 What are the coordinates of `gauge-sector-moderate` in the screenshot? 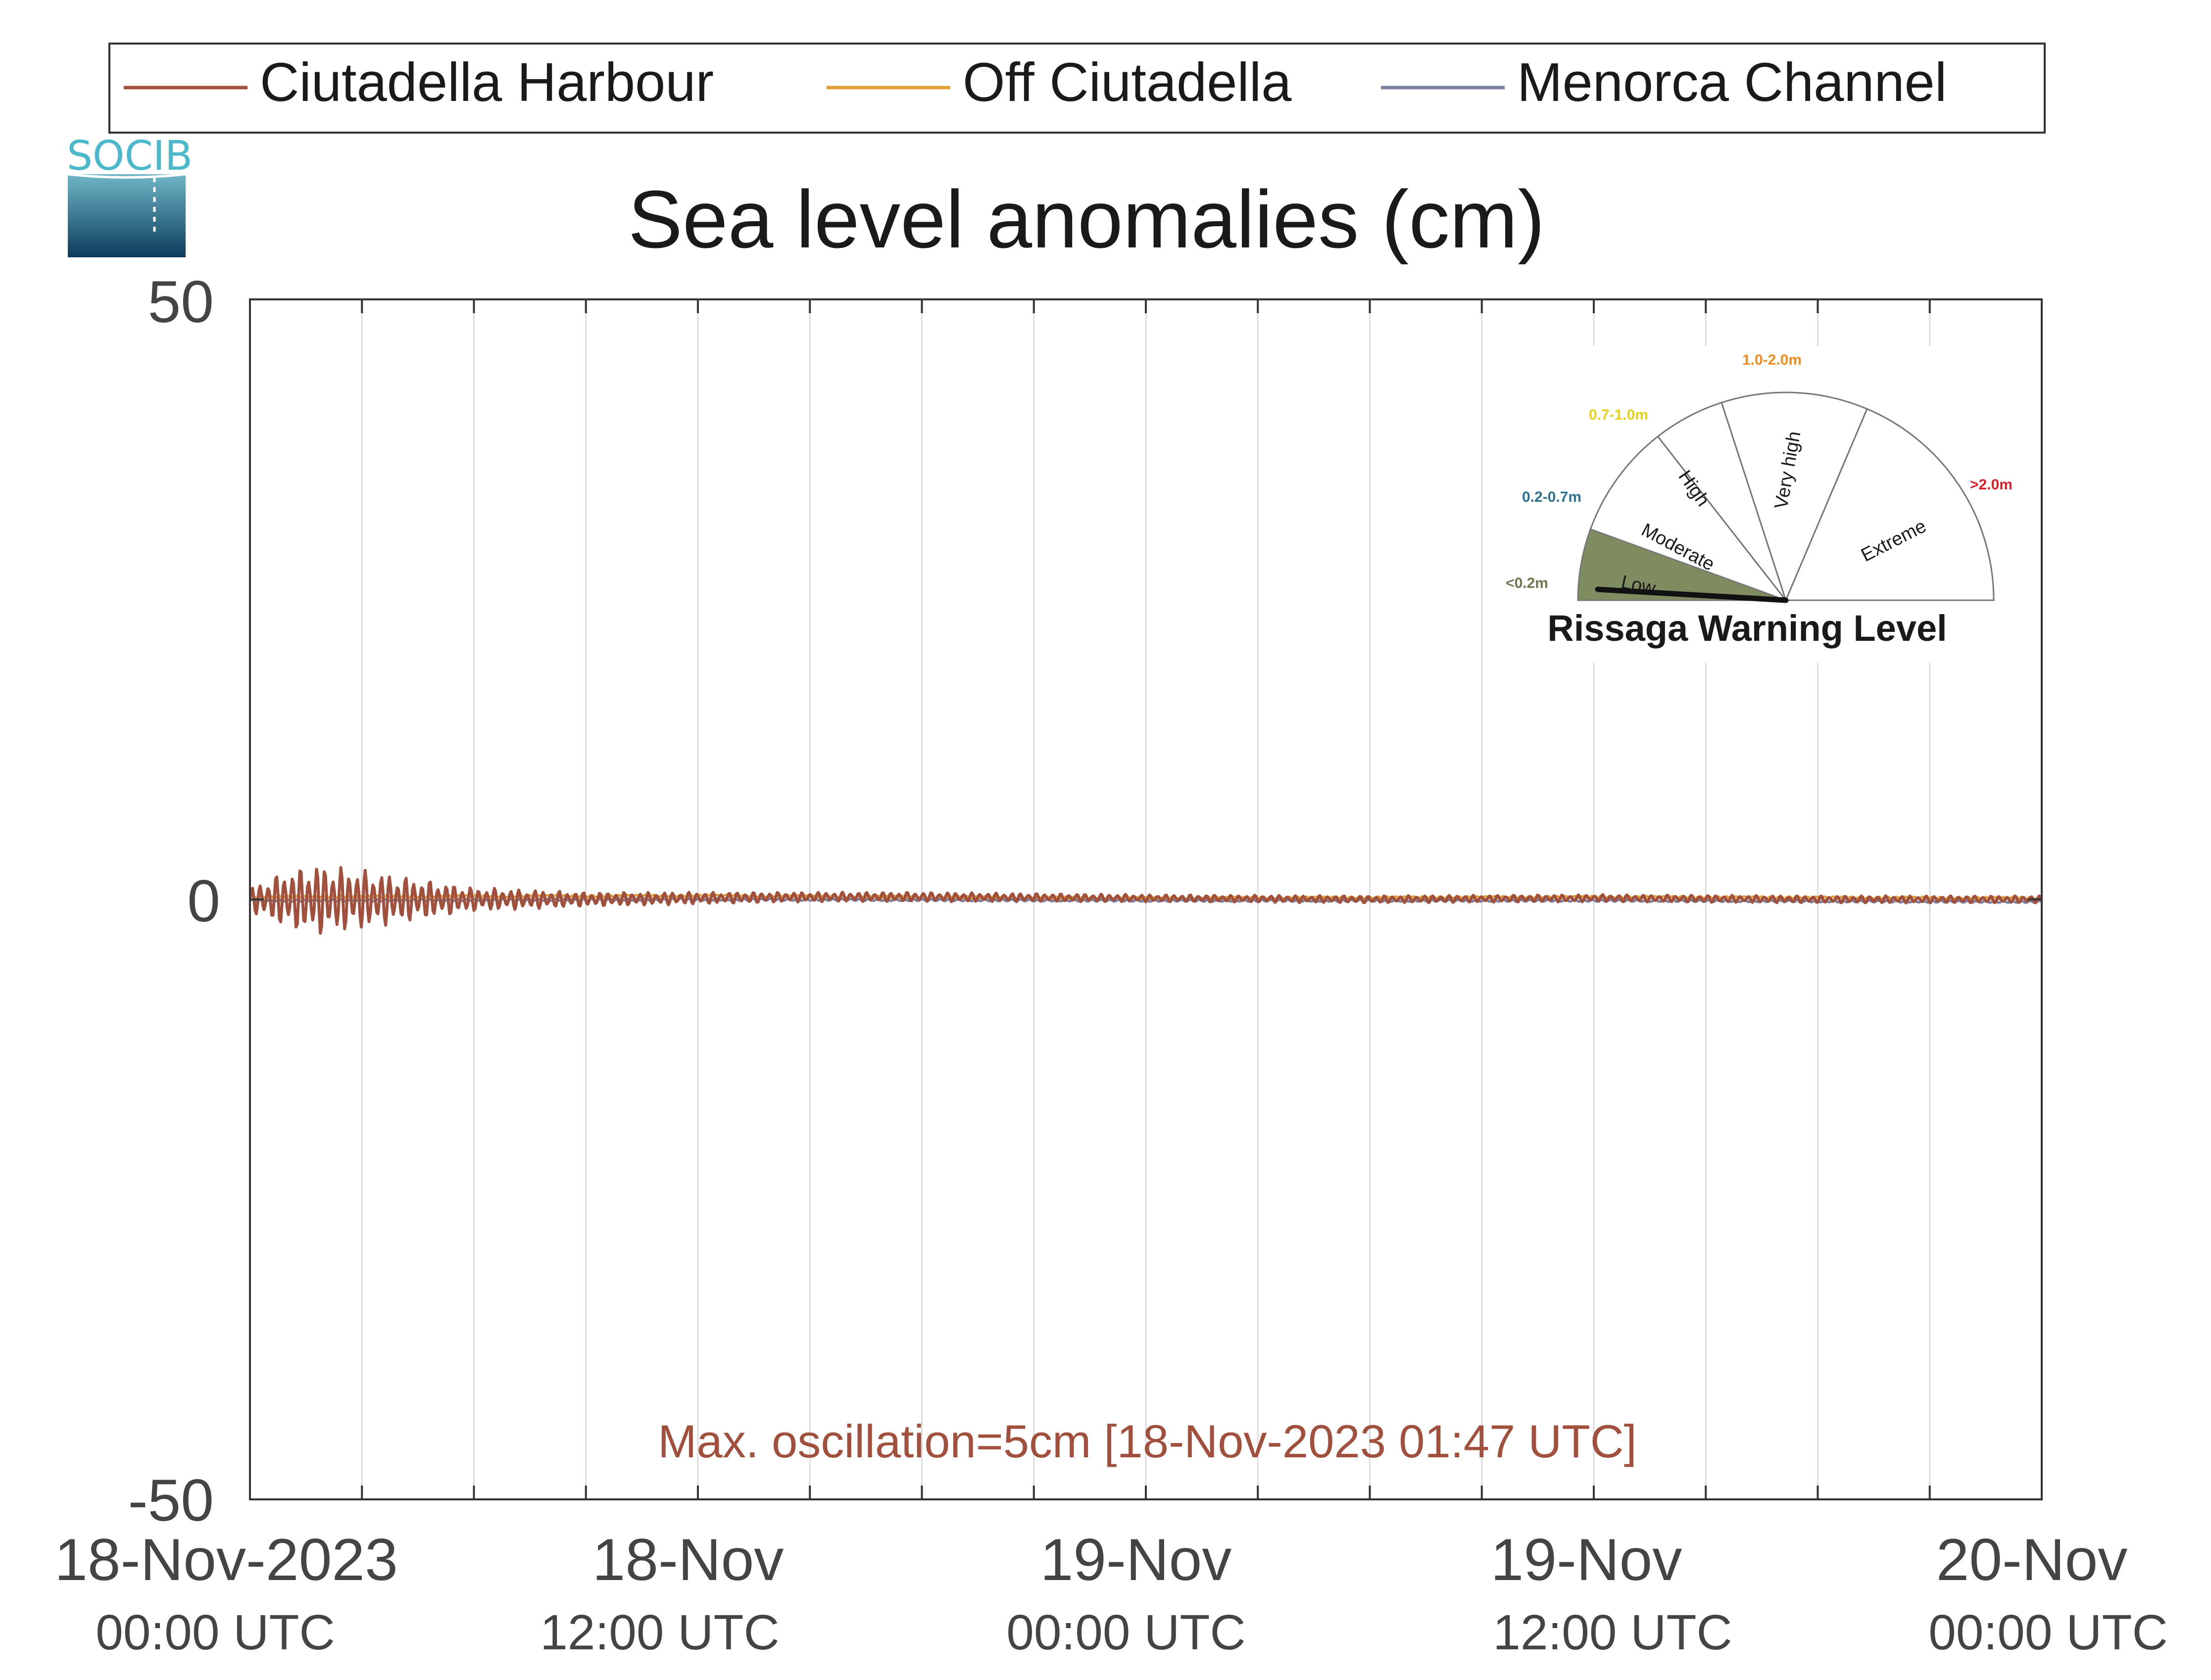 It's located at (1688, 519).